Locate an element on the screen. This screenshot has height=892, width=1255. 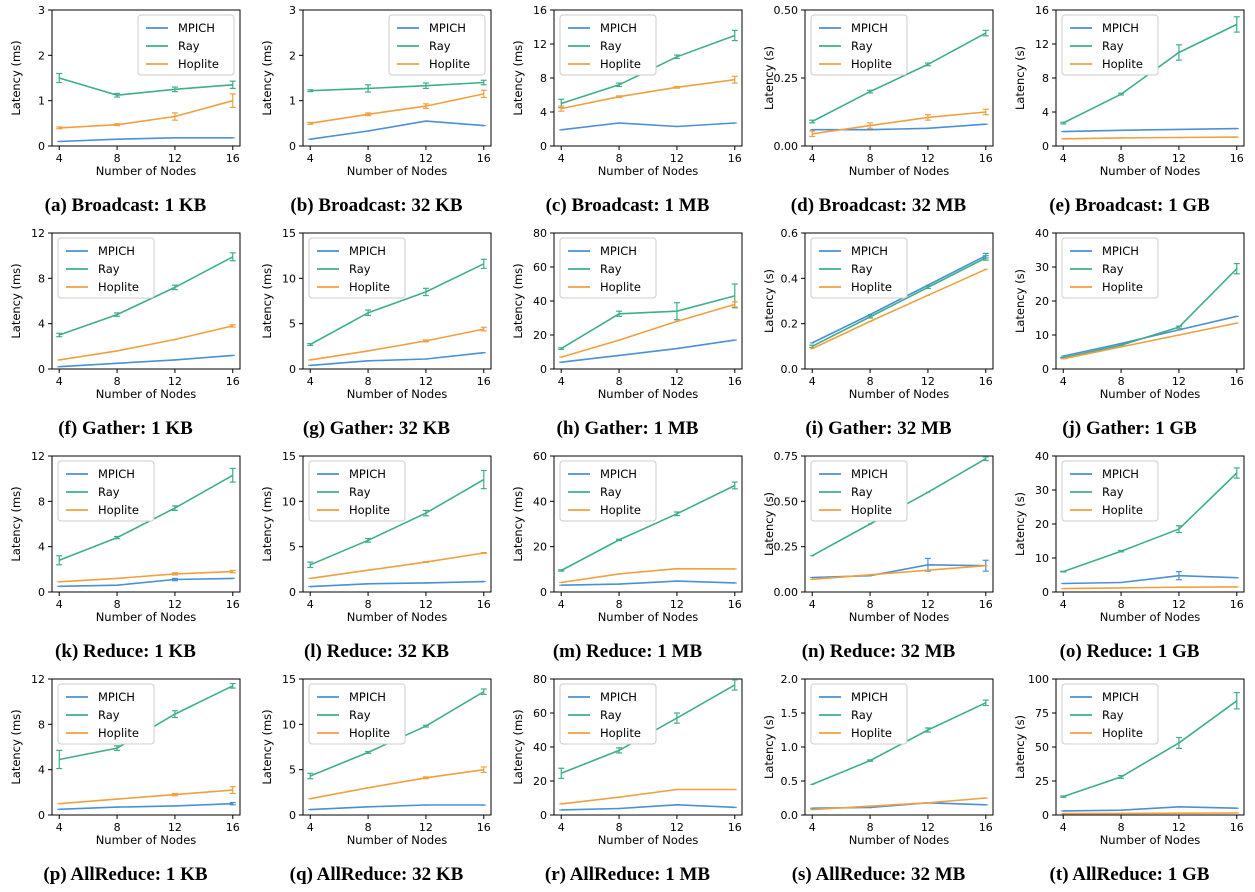
y-tick-label: 0.4 is located at coordinates (790, 278).